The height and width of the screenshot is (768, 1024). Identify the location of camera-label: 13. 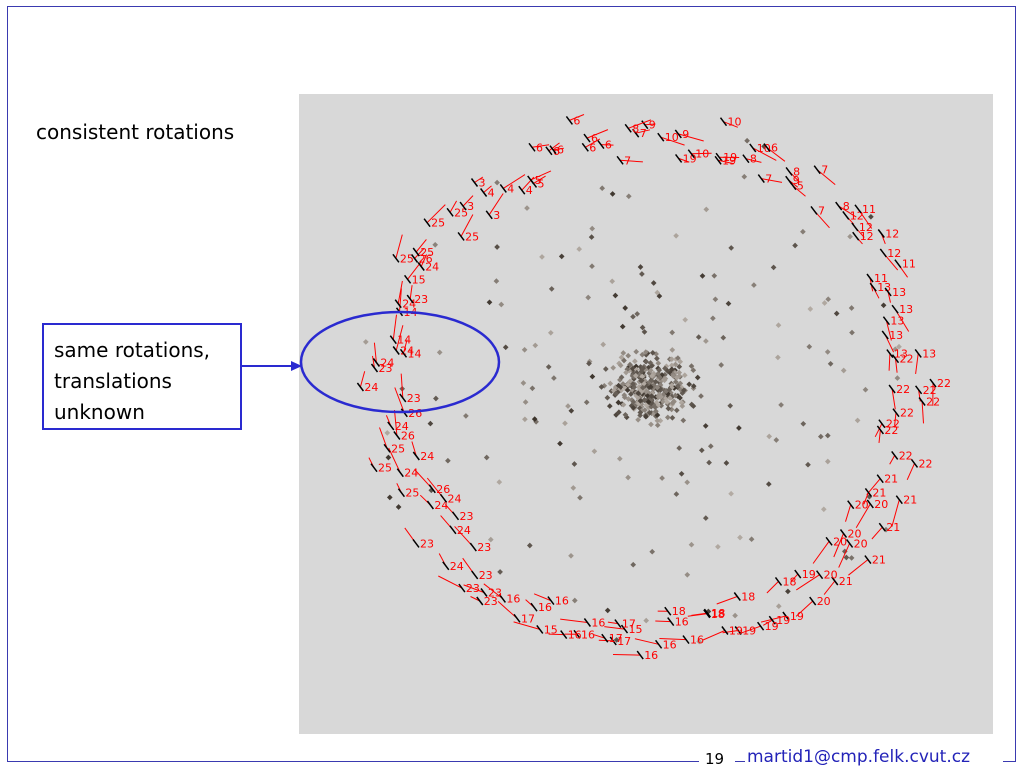
(929, 353).